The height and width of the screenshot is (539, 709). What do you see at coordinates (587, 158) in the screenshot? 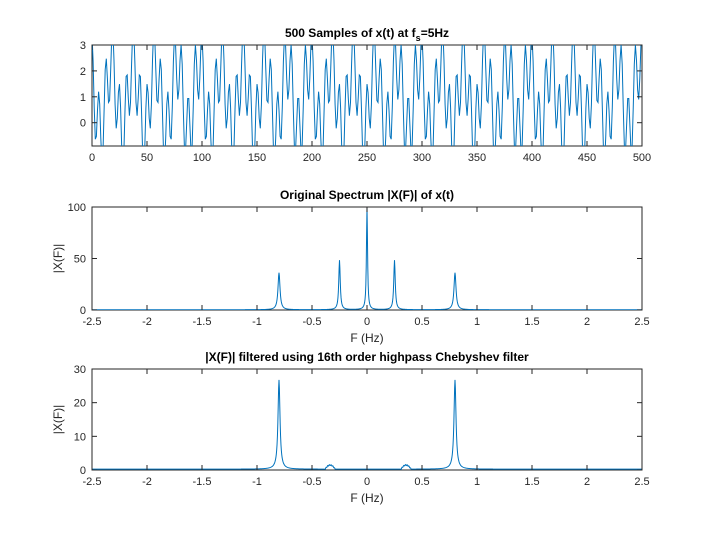
I see `x-tick-label: 450` at bounding box center [587, 158].